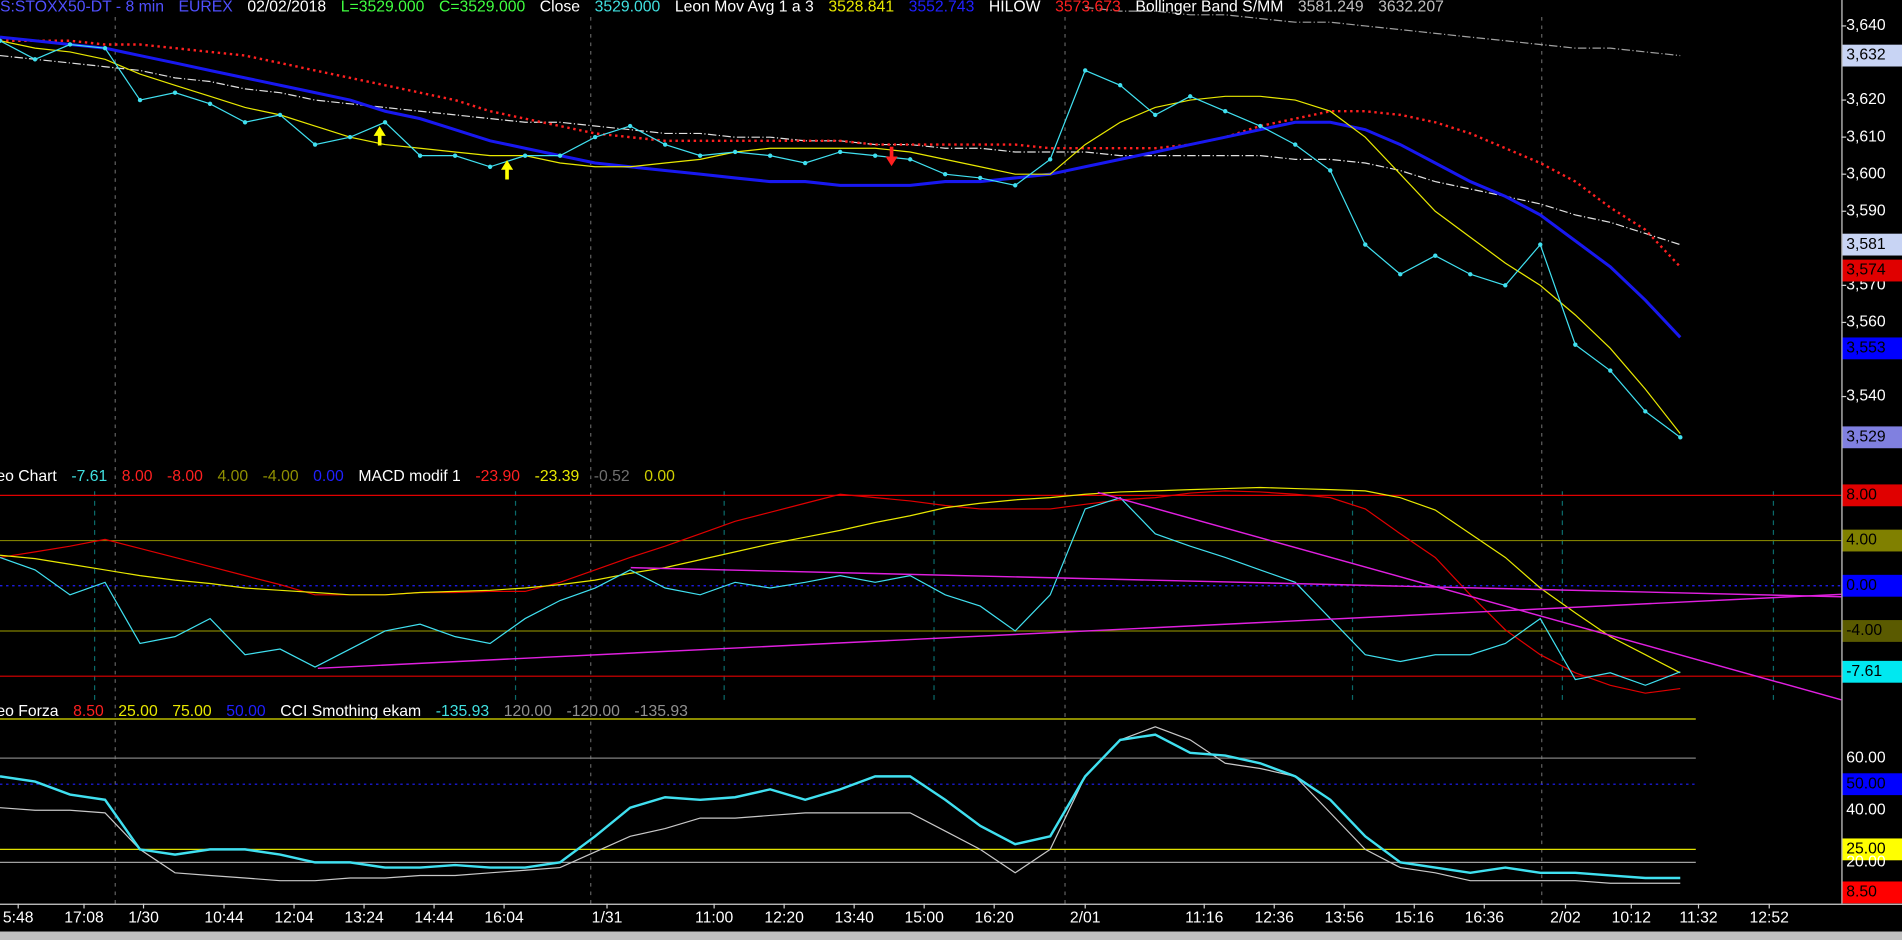 The image size is (1902, 940). Describe the element at coordinates (1209, 7) in the screenshot. I see `legend-text: Bollinger Band S/MM` at that location.